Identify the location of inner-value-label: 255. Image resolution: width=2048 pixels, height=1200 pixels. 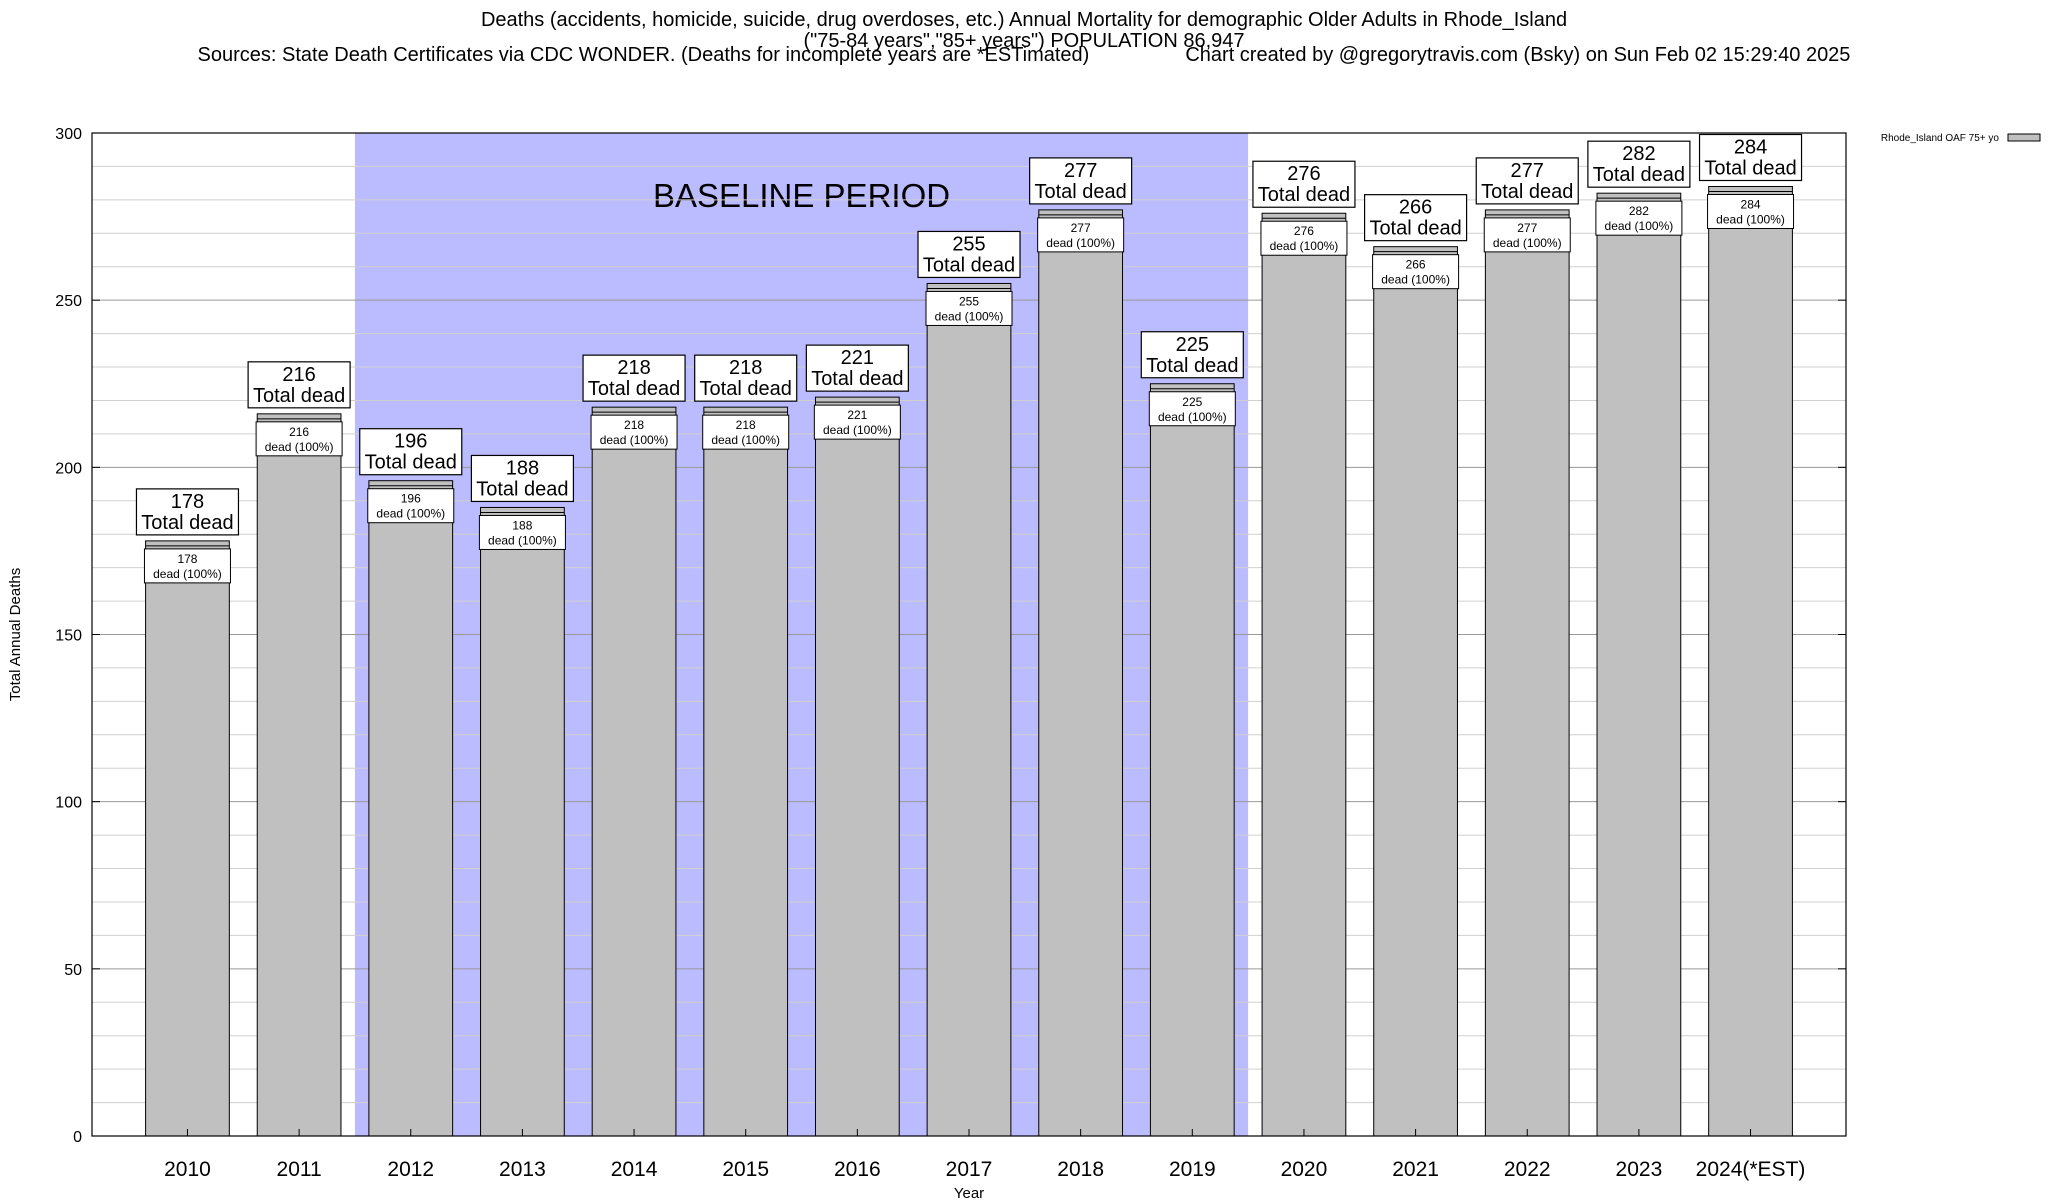
(969, 301).